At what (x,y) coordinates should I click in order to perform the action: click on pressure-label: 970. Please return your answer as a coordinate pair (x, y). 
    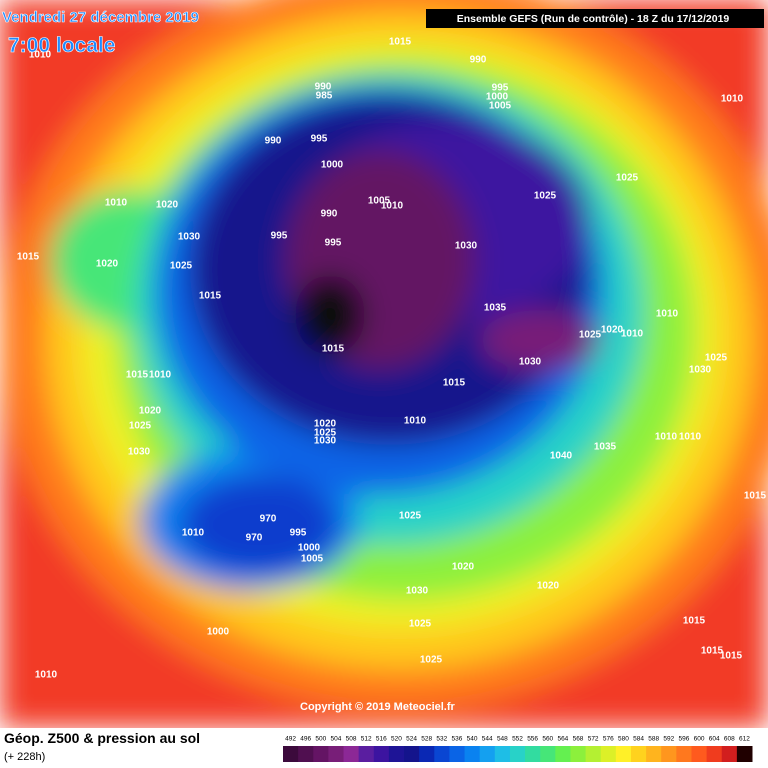
    Looking at the image, I should click on (254, 538).